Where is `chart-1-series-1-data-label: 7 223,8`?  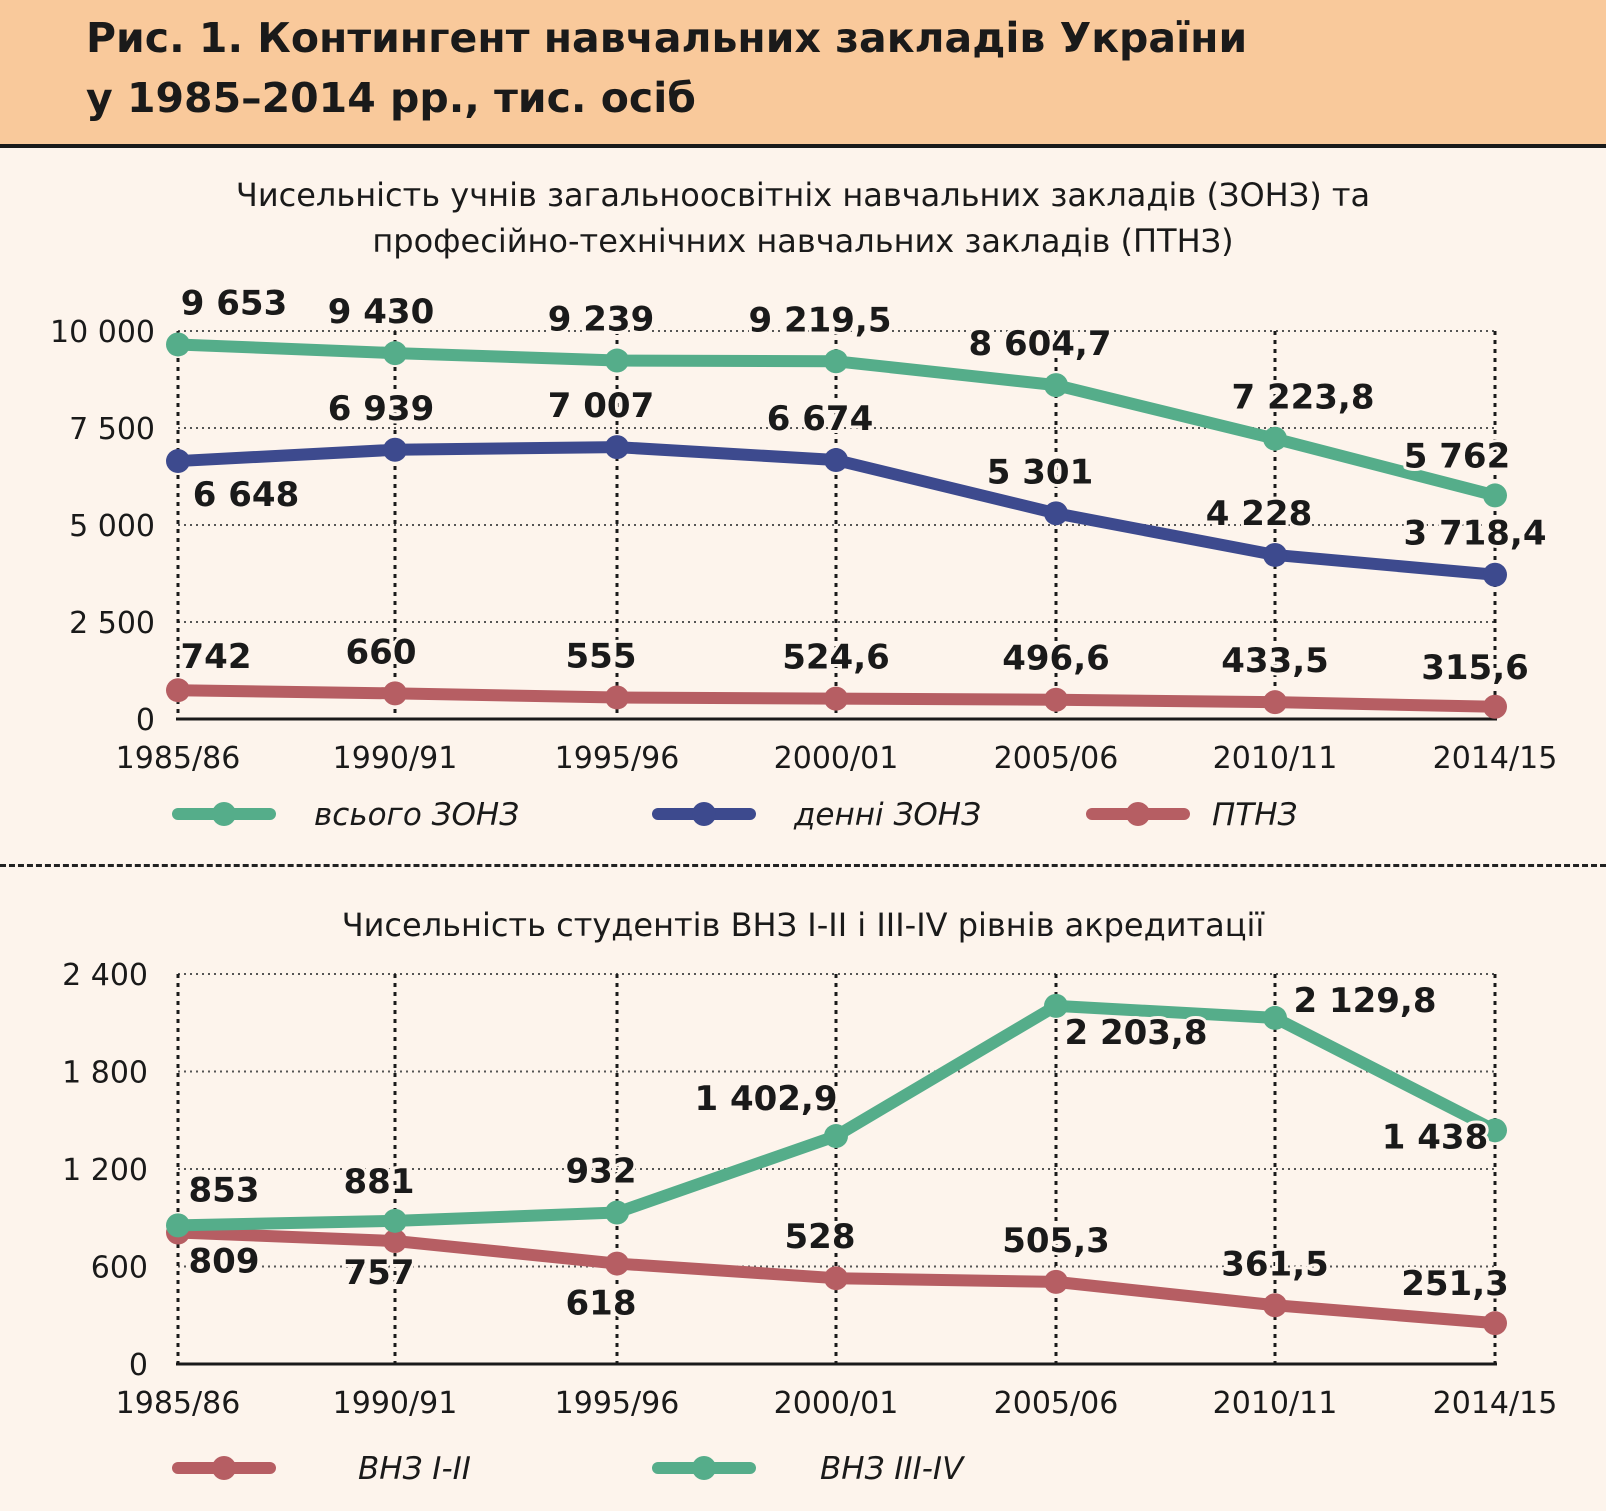
chart-1-series-1-data-label: 7 223,8 is located at coordinates (1302, 398).